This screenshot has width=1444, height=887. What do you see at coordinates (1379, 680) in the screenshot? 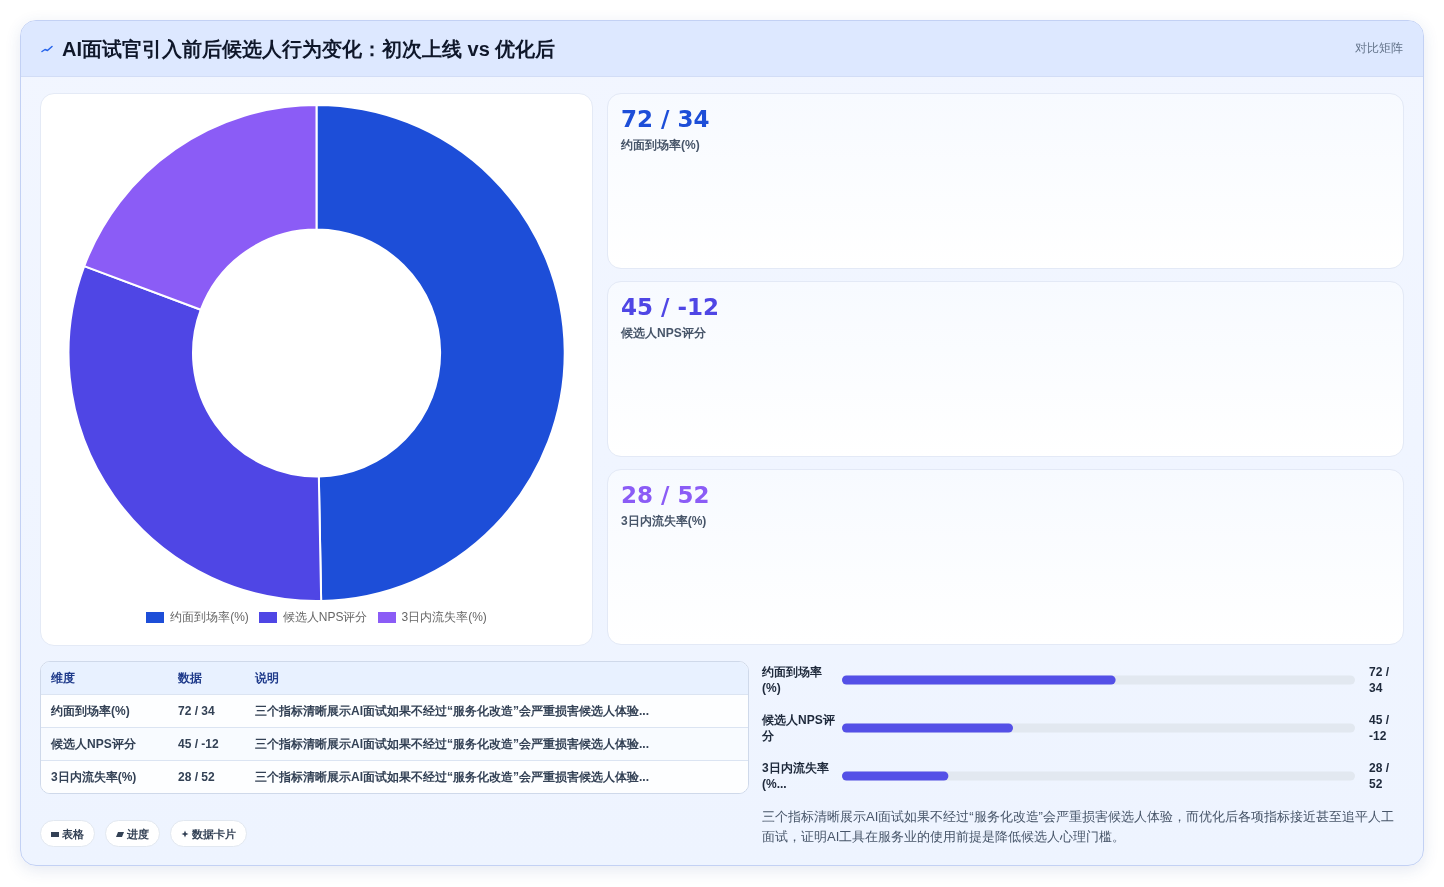
I see `data-label: 72 / 34` at bounding box center [1379, 680].